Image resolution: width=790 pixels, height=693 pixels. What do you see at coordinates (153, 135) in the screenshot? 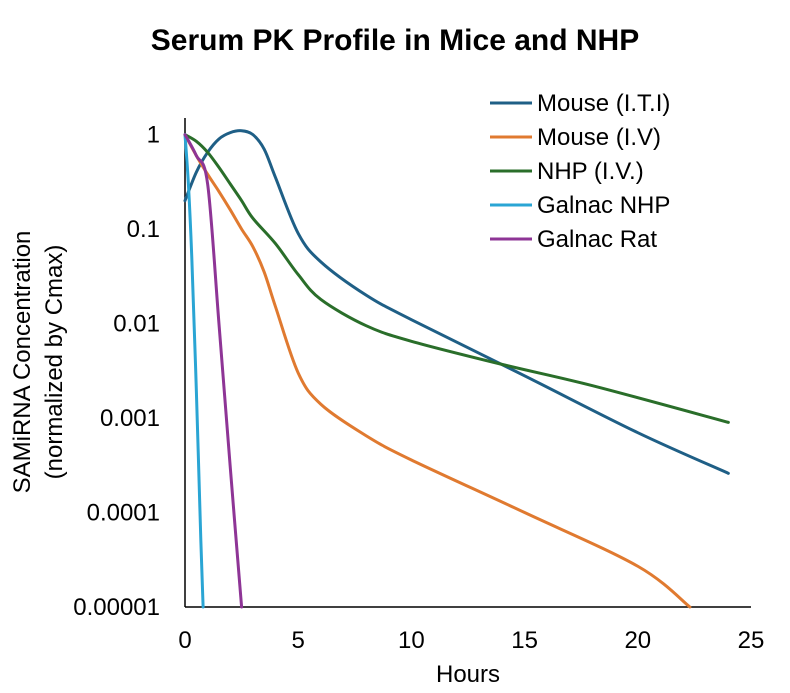
I see `y-tick-label: 1` at bounding box center [153, 135].